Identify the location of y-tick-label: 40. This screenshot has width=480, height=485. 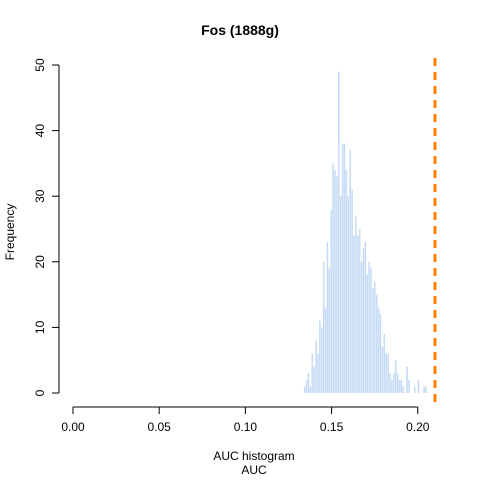
(40, 131).